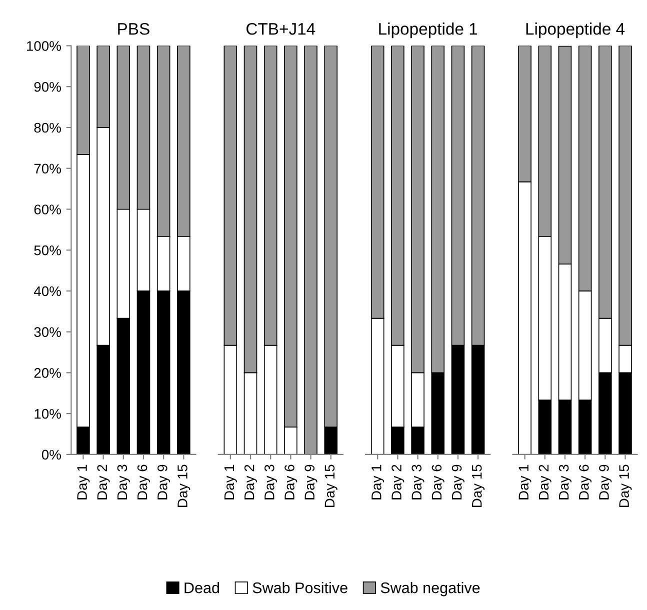 The width and height of the screenshot is (647, 610). I want to click on legend-label: Swab Positive, so click(300, 588).